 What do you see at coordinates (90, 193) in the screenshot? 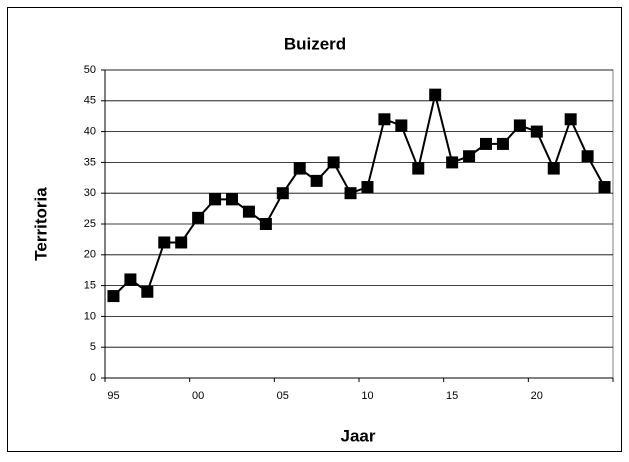
I see `y-tick-label: 30` at bounding box center [90, 193].